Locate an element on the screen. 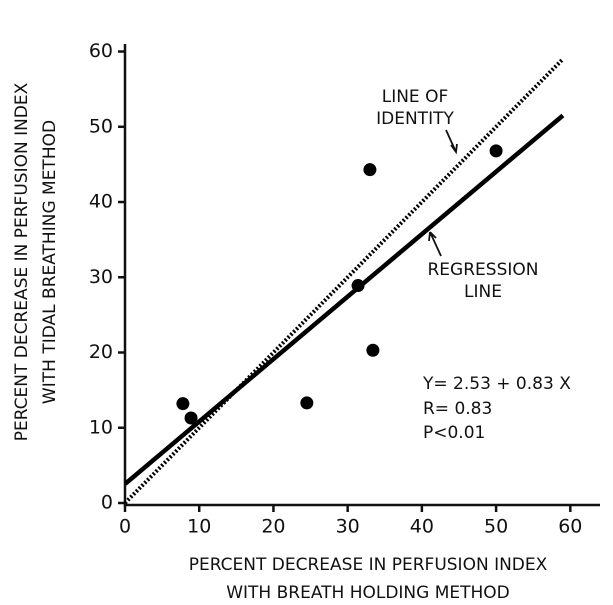  x-tick-label: 0 is located at coordinates (125, 527).